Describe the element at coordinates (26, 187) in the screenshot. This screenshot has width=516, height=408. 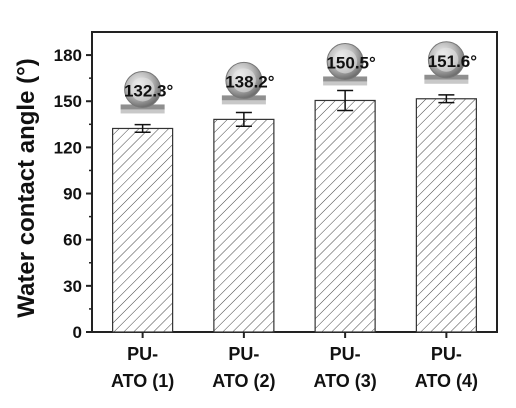
I see `y-axis-label: Water contact angle (°)` at that location.